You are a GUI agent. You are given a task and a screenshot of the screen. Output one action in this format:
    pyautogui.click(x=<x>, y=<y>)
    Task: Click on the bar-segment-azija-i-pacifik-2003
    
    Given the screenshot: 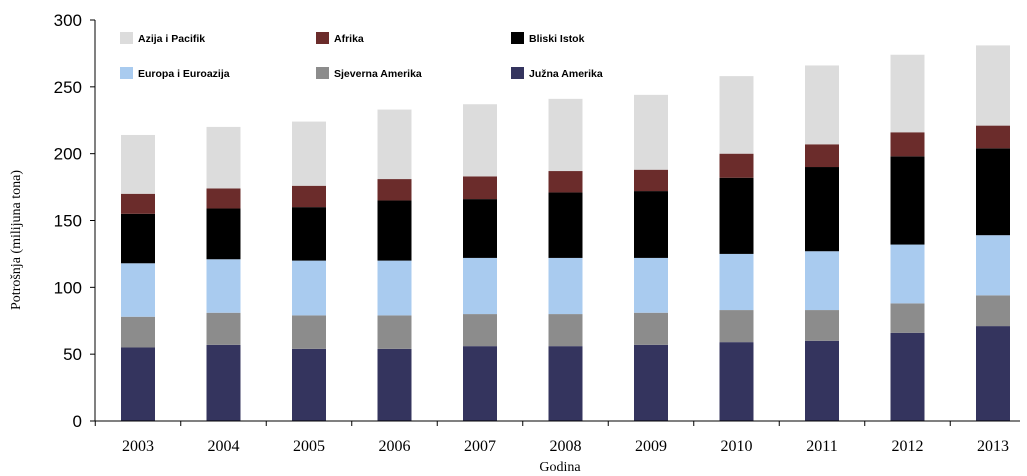 What is the action you would take?
    pyautogui.click(x=138, y=164)
    